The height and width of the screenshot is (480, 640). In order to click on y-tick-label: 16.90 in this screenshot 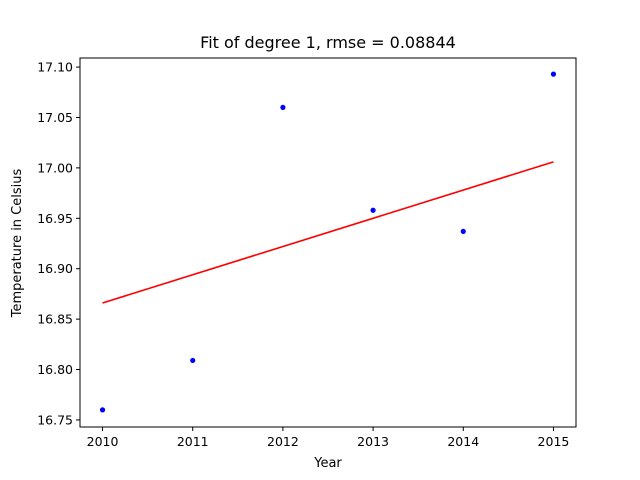, I will do `click(55, 268)`.